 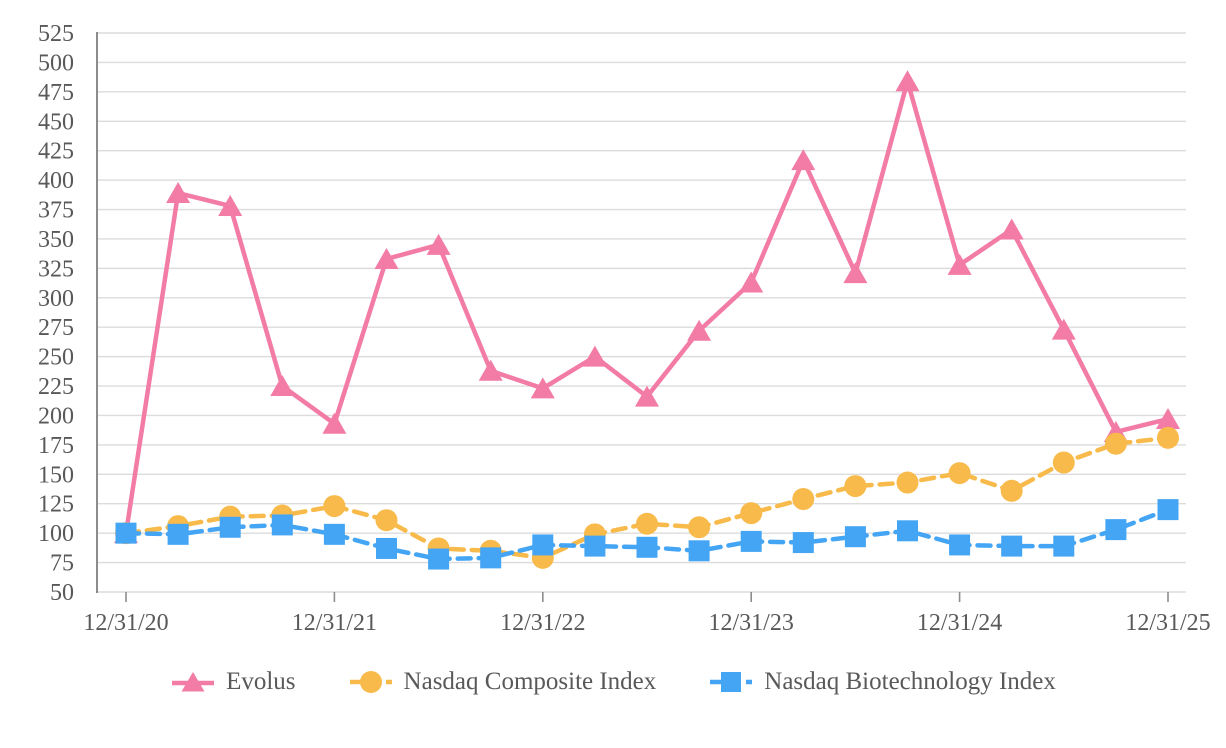 What do you see at coordinates (56, 387) in the screenshot?
I see `y-axis-tick-label: 225` at bounding box center [56, 387].